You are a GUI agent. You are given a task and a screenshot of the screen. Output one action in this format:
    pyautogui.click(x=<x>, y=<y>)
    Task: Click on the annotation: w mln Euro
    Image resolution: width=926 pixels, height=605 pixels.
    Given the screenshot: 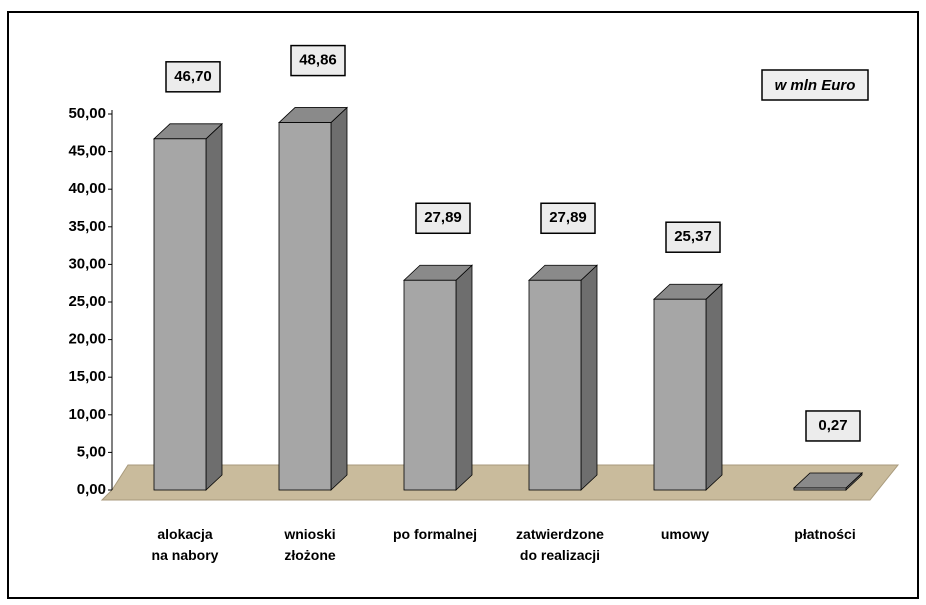 What is the action you would take?
    pyautogui.click(x=815, y=85)
    